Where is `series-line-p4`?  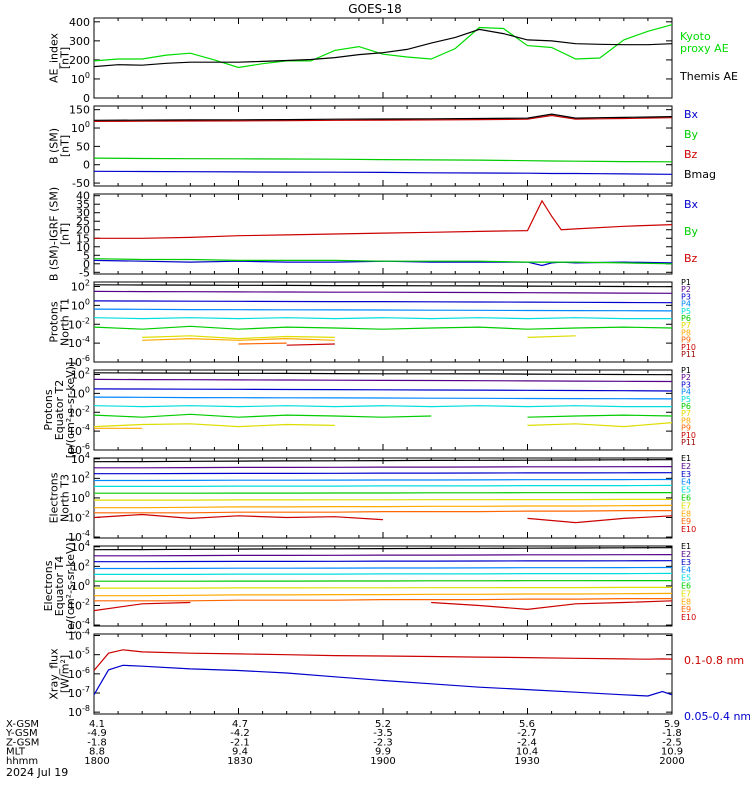 series-line-p4 is located at coordinates (383, 310).